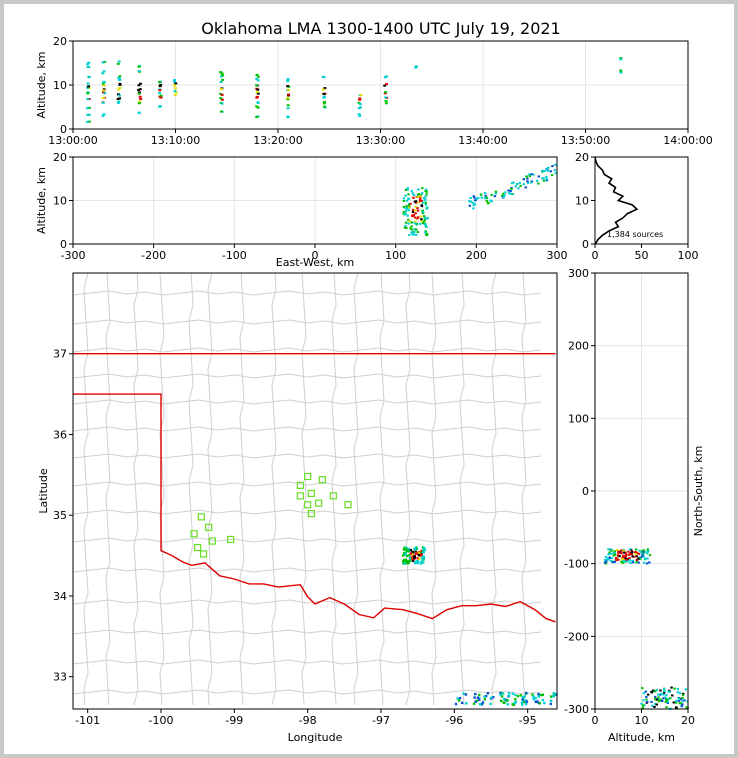 The image size is (738, 758). I want to click on x-axis-label: Altitude, km, so click(641, 737).